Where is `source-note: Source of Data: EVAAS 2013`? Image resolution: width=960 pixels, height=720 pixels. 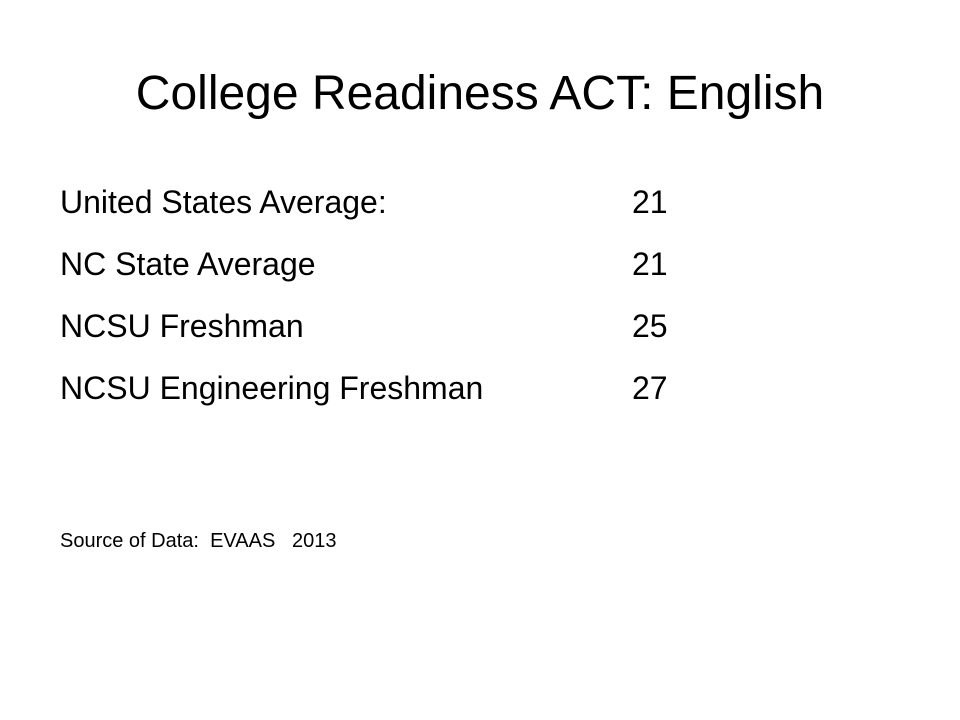
source-note: Source of Data: EVAAS 2013 is located at coordinates (198, 541).